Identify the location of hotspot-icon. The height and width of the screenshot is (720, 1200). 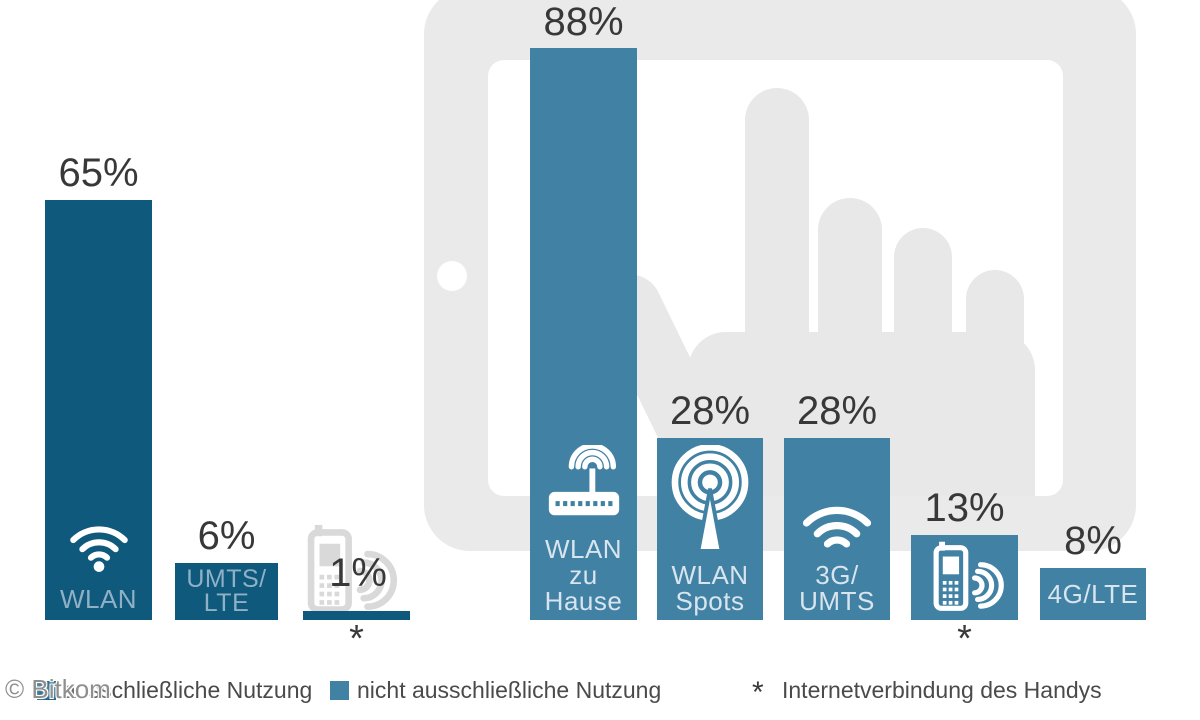
(710, 499).